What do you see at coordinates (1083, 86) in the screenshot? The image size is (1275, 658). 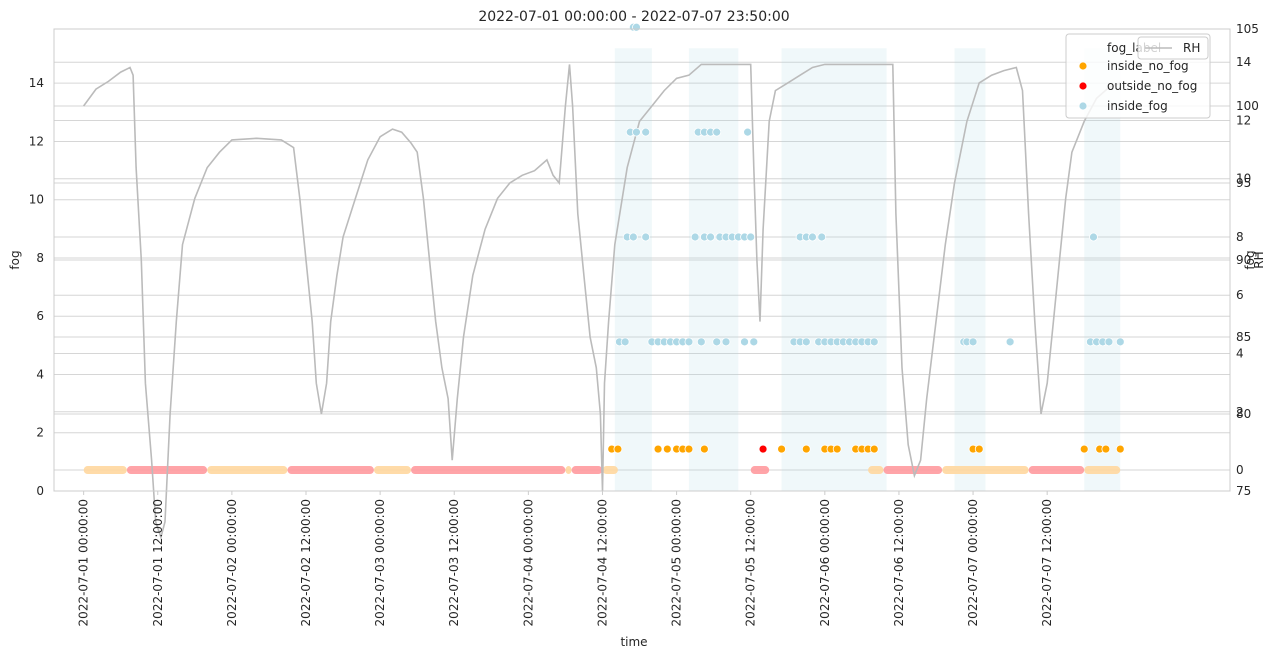 I see `legend-marker-outside_no_fog` at bounding box center [1083, 86].